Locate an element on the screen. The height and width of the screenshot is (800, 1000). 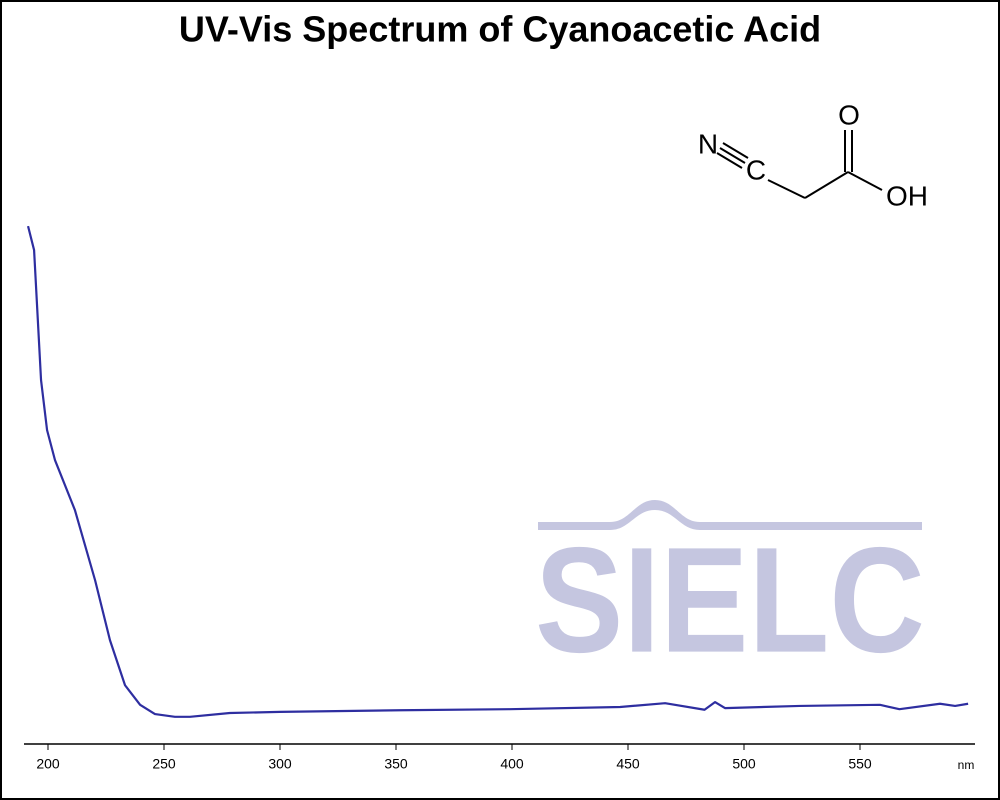
atom-label: OH is located at coordinates (907, 195).